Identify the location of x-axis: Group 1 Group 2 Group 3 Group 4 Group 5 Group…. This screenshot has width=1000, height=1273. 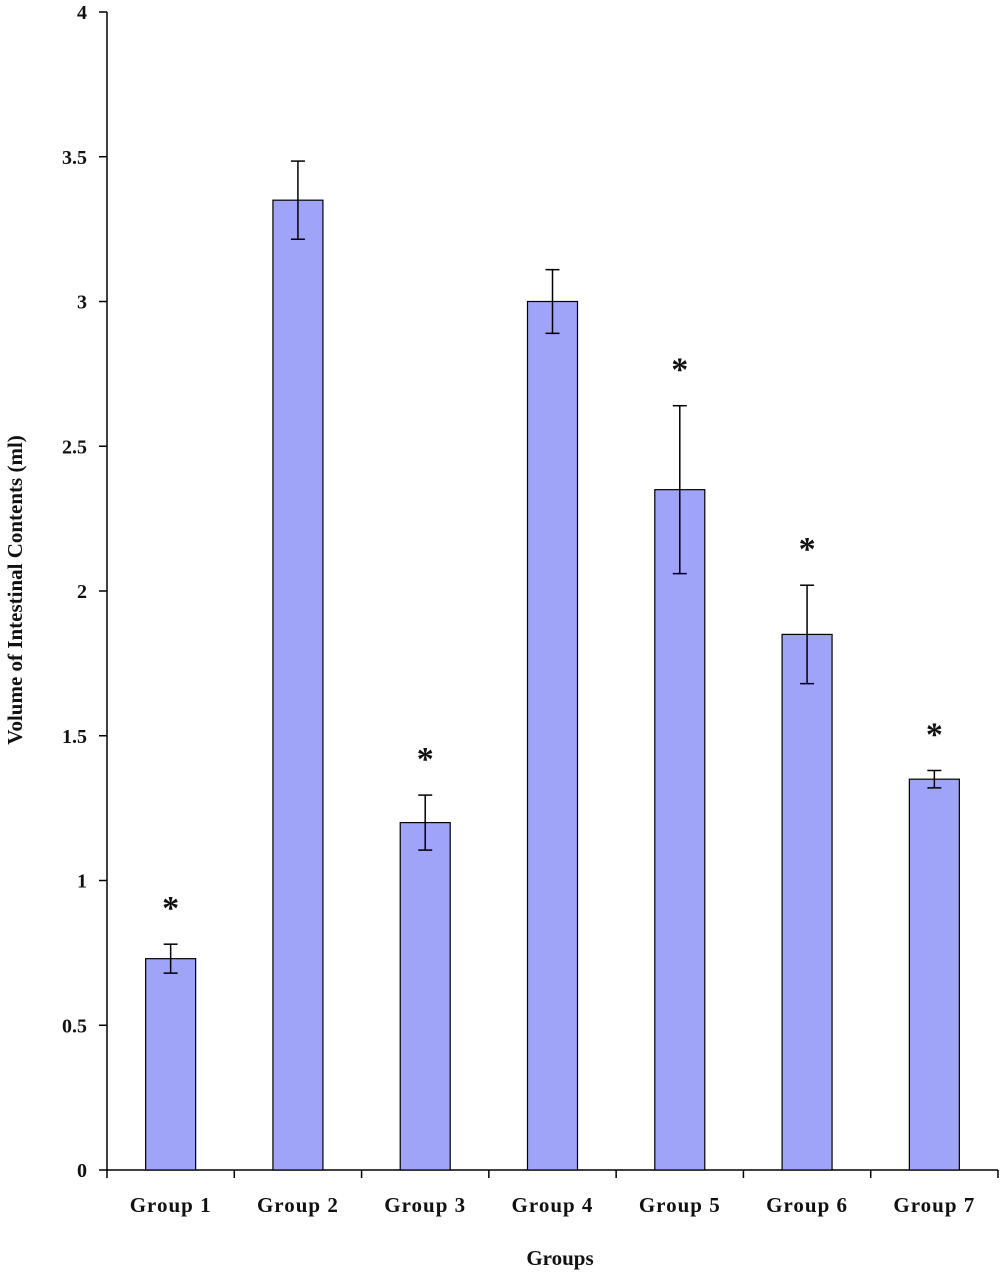
(552, 1193).